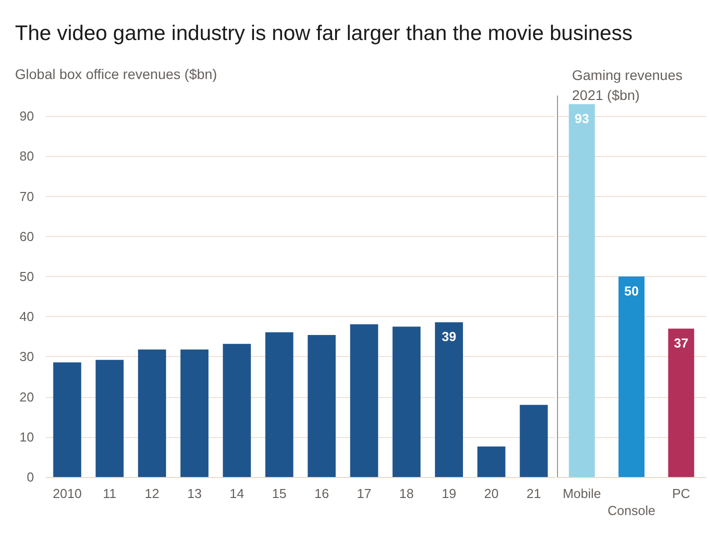 The width and height of the screenshot is (710, 541). Describe the element at coordinates (321, 493) in the screenshot. I see `x-tick-label: 16` at that location.